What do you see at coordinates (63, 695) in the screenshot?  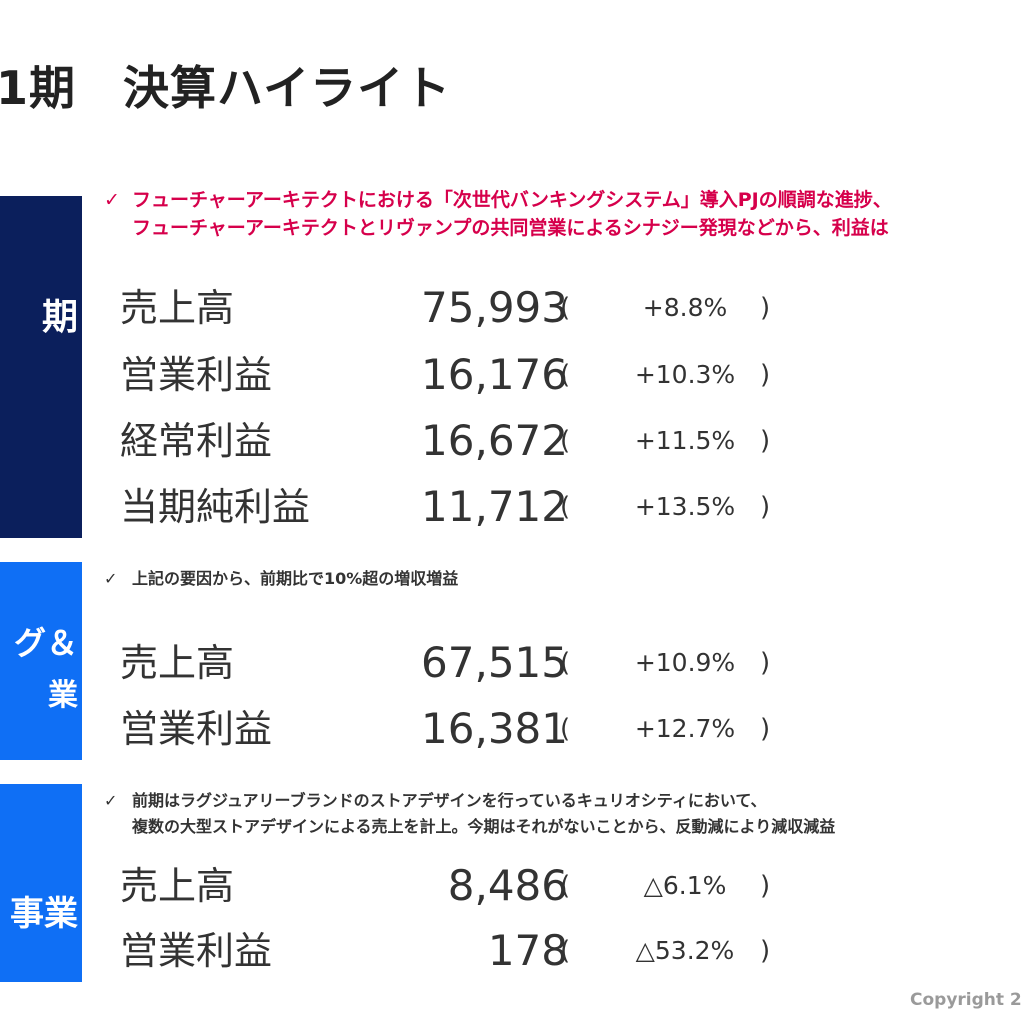 I see `section-2-side-label-2: 業` at bounding box center [63, 695].